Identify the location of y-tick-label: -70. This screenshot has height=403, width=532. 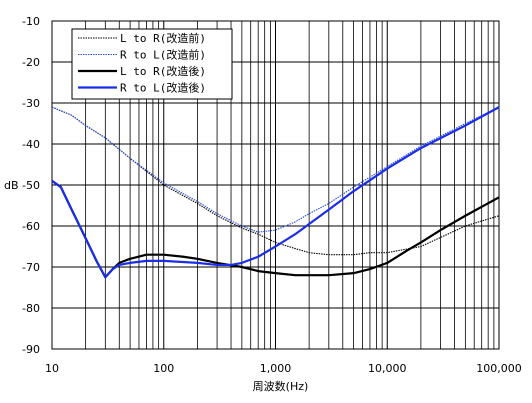
(31, 267).